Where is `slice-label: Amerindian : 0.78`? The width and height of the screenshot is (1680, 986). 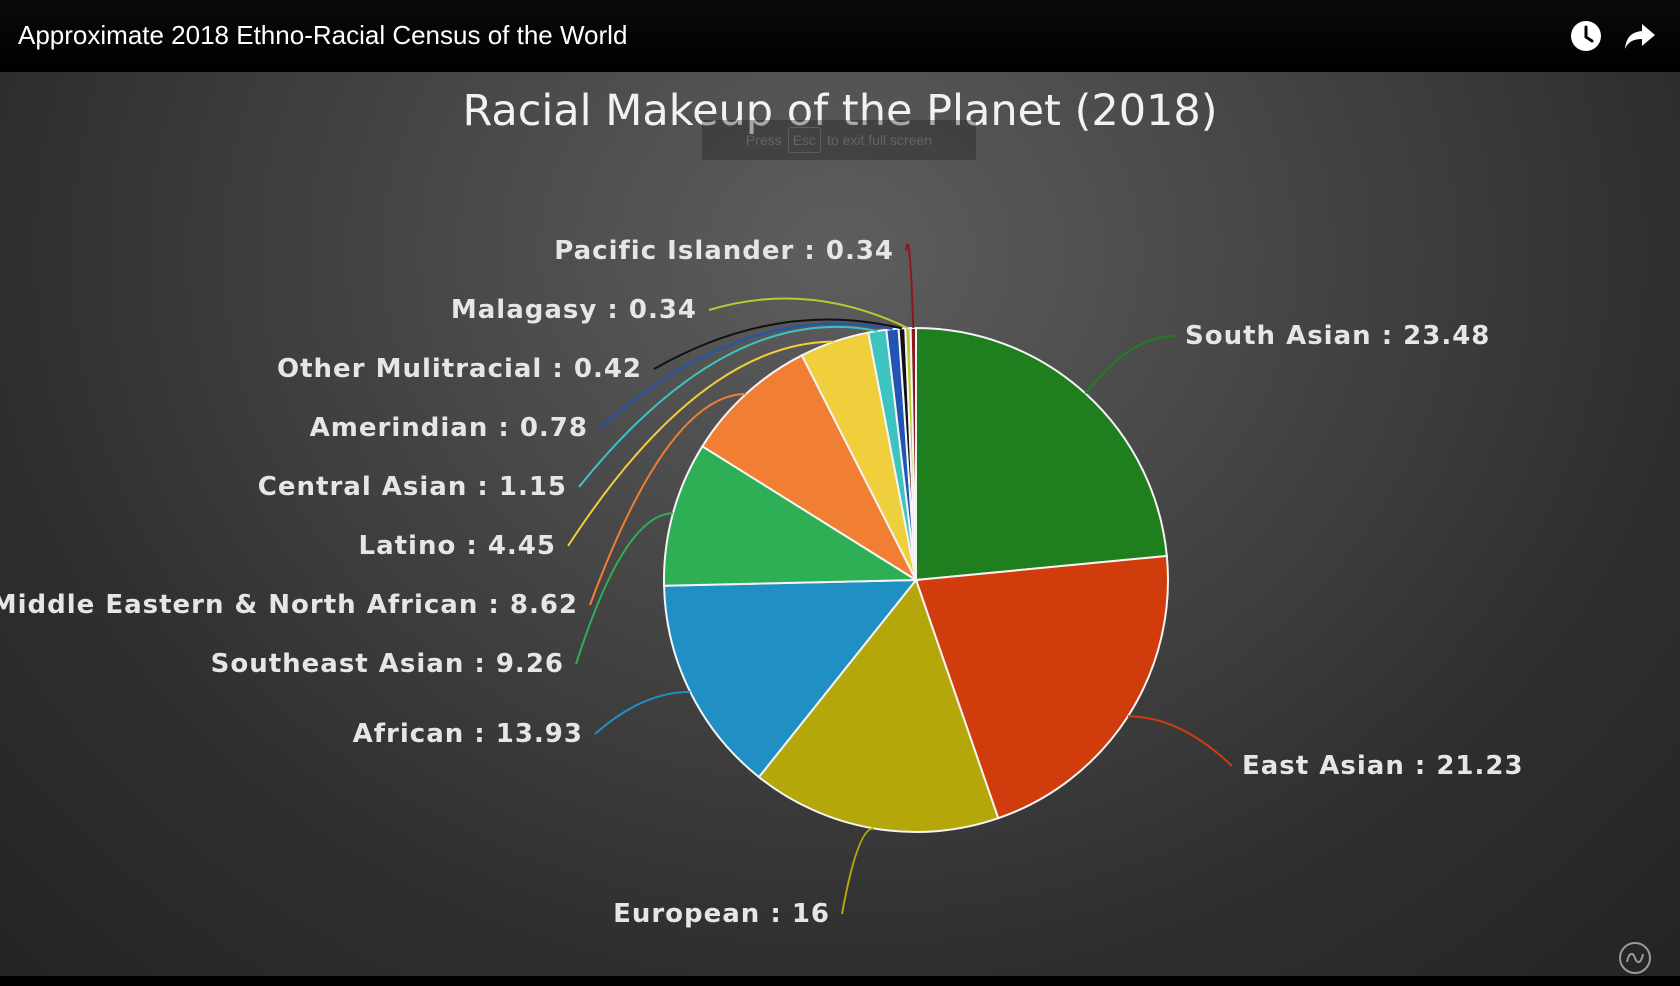
slice-label: Amerindian : 0.78 is located at coordinates (449, 428).